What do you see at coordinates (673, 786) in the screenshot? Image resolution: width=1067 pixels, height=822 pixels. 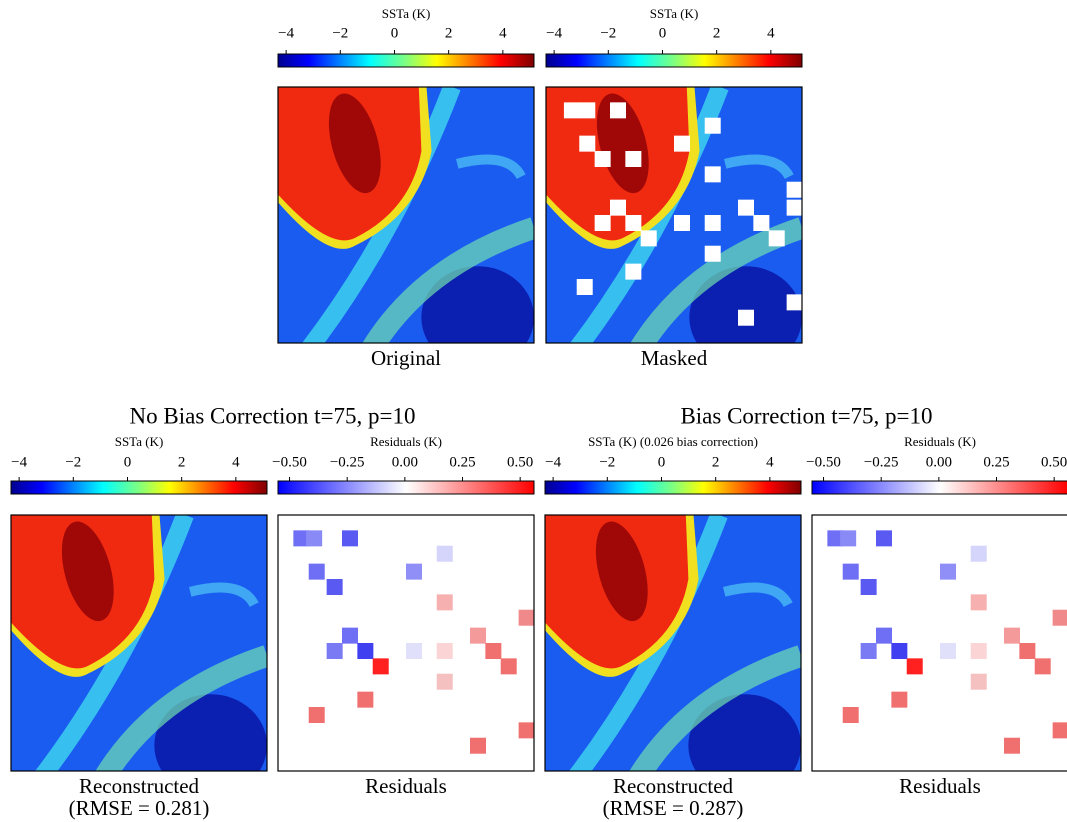 I see `caption: Reconstructed` at bounding box center [673, 786].